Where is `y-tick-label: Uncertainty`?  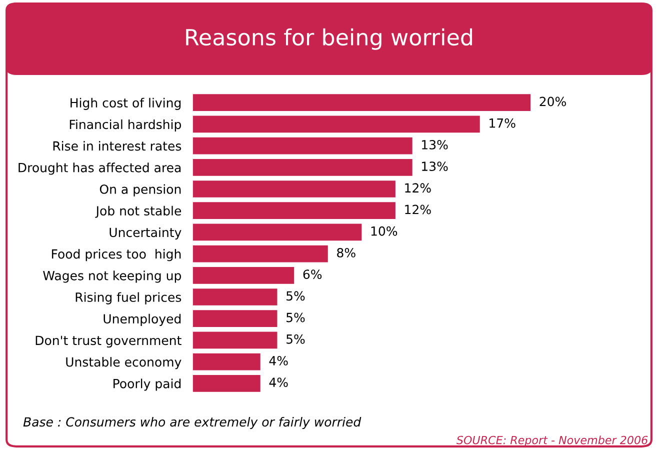 y-tick-label: Uncertainty is located at coordinates (146, 233).